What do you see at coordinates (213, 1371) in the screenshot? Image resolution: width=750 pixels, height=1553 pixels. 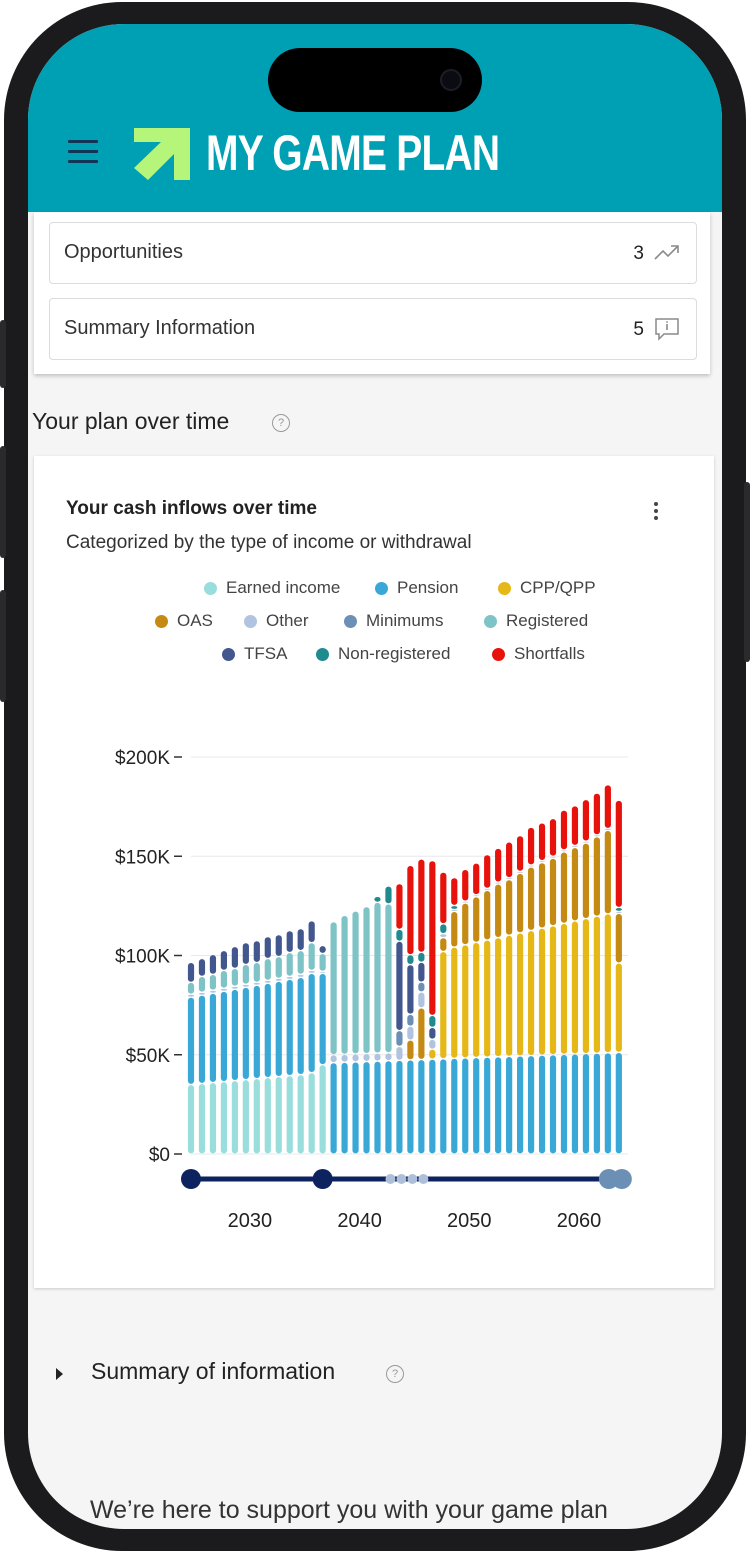 I see `summary-of-information-title: Summary of information` at bounding box center [213, 1371].